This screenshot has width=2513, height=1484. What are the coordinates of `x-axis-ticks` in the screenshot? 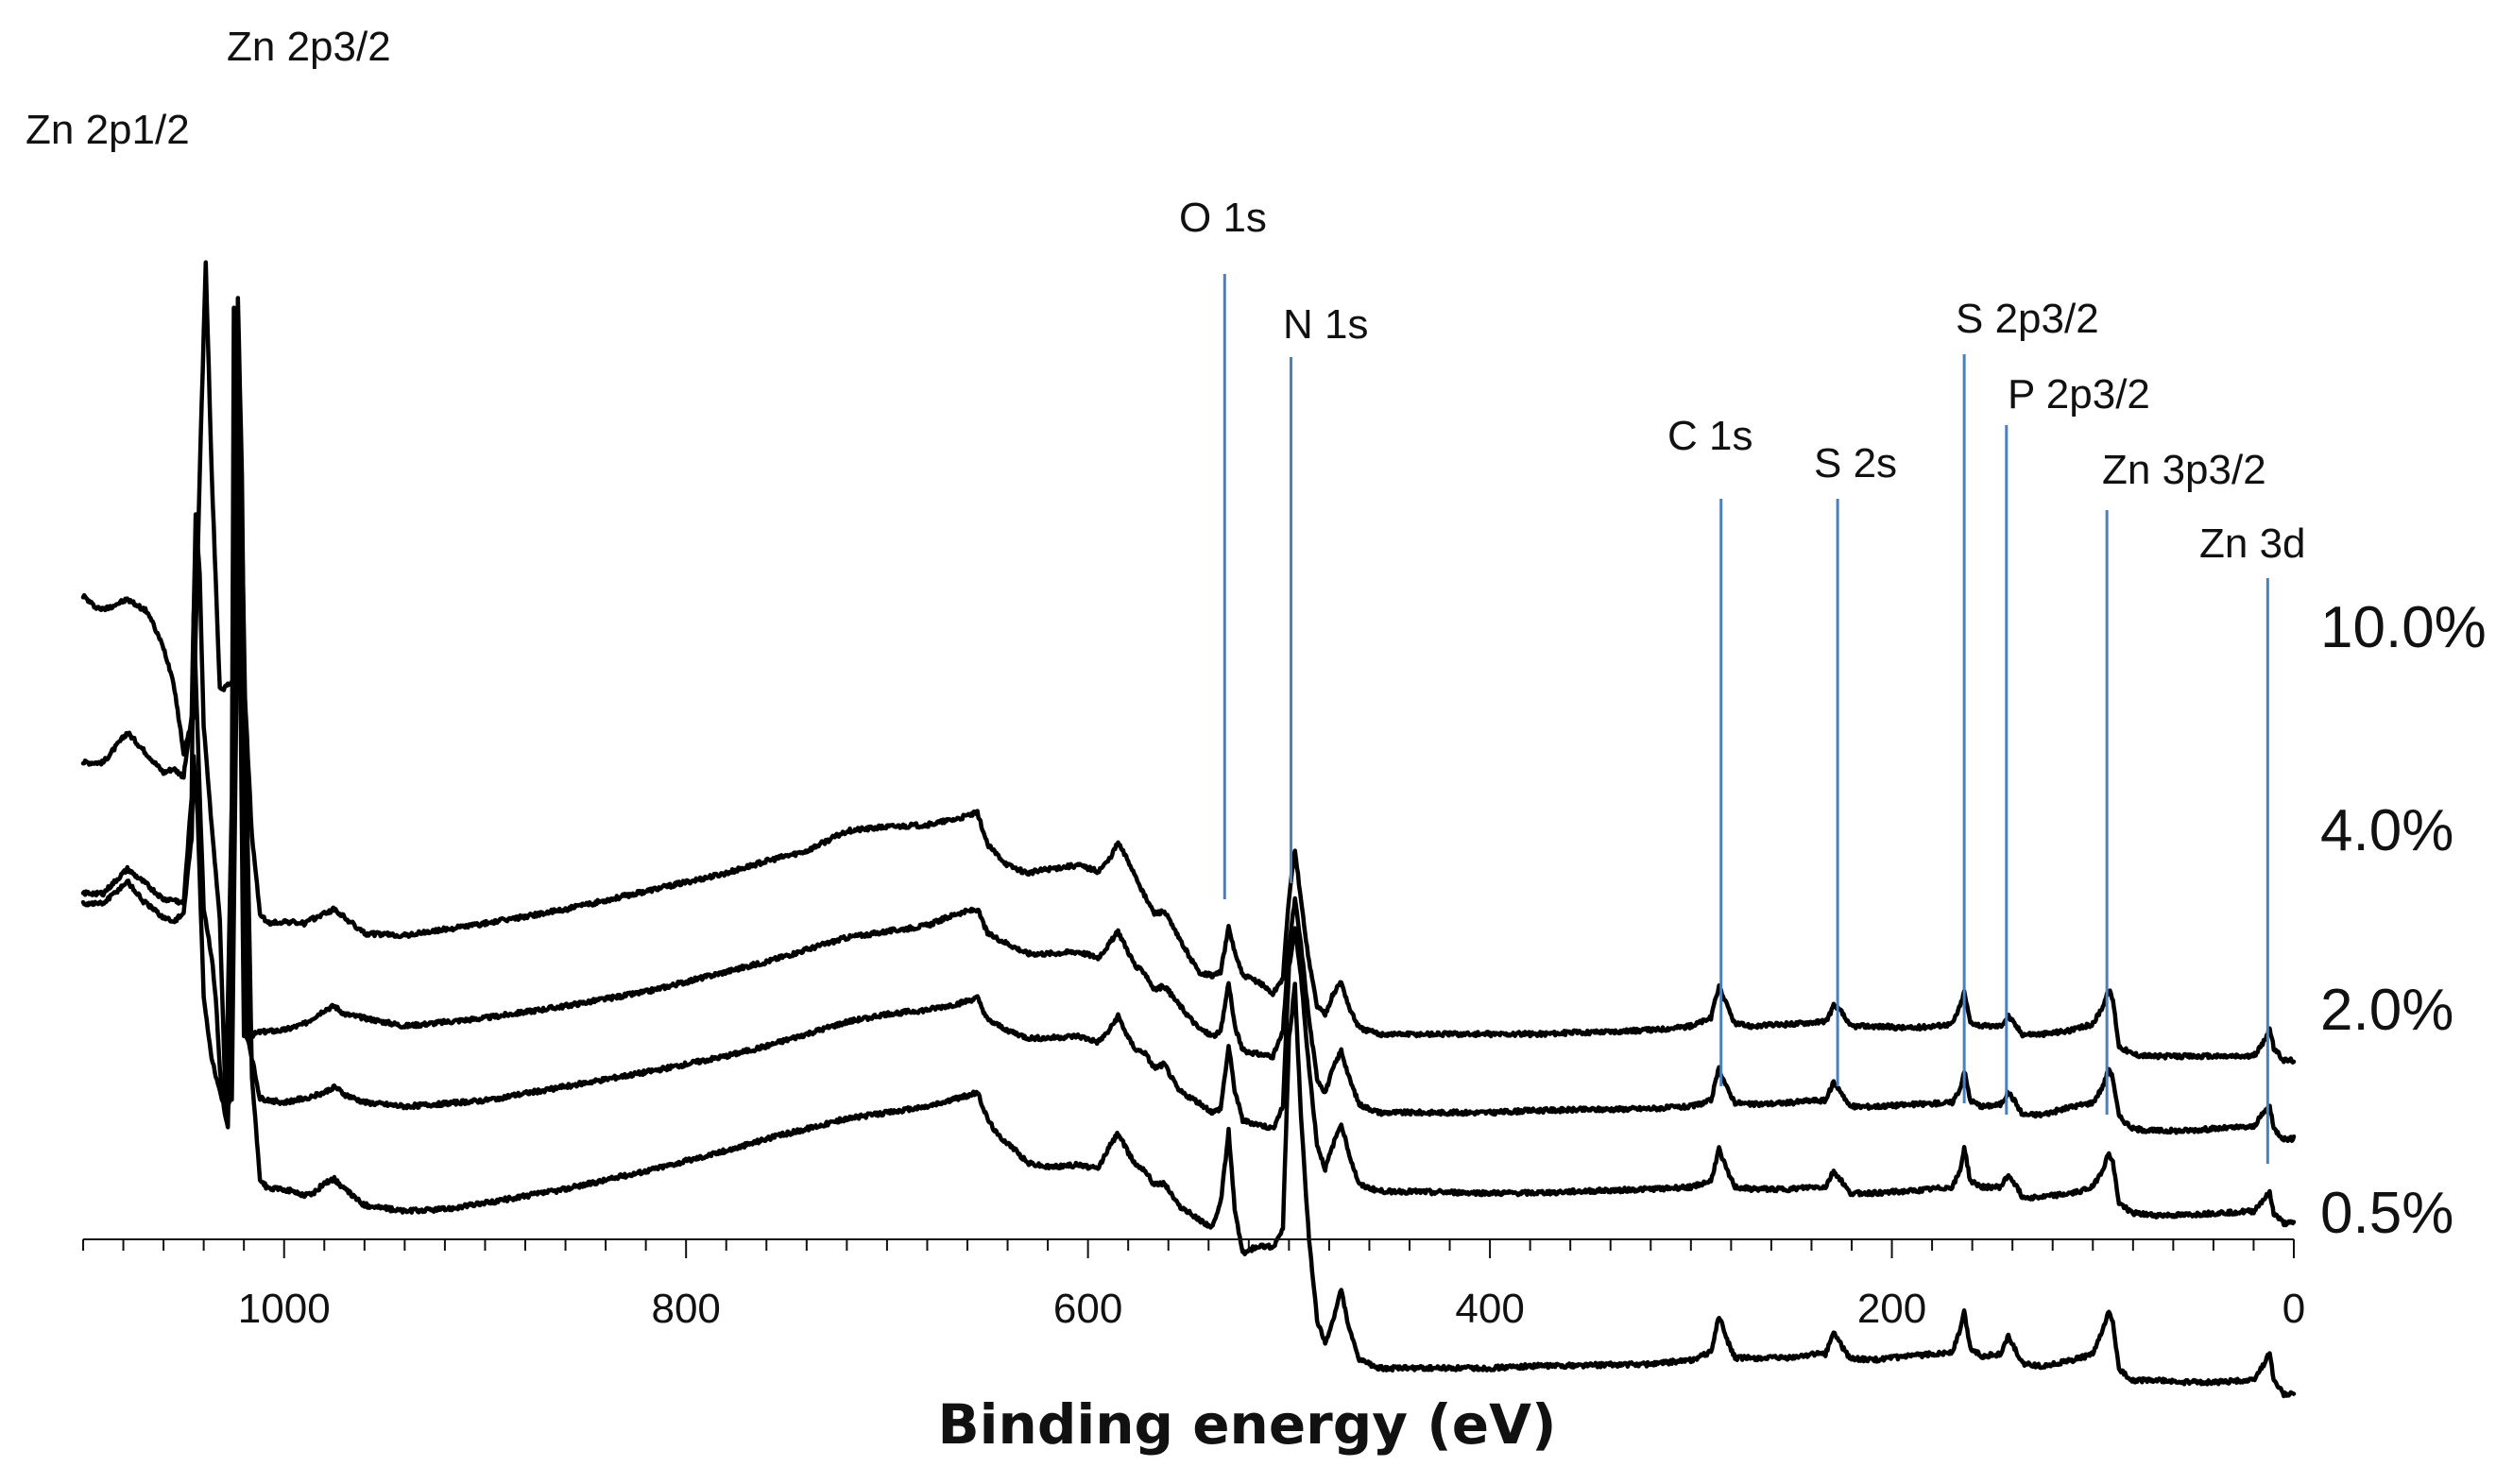 It's located at (1188, 1248).